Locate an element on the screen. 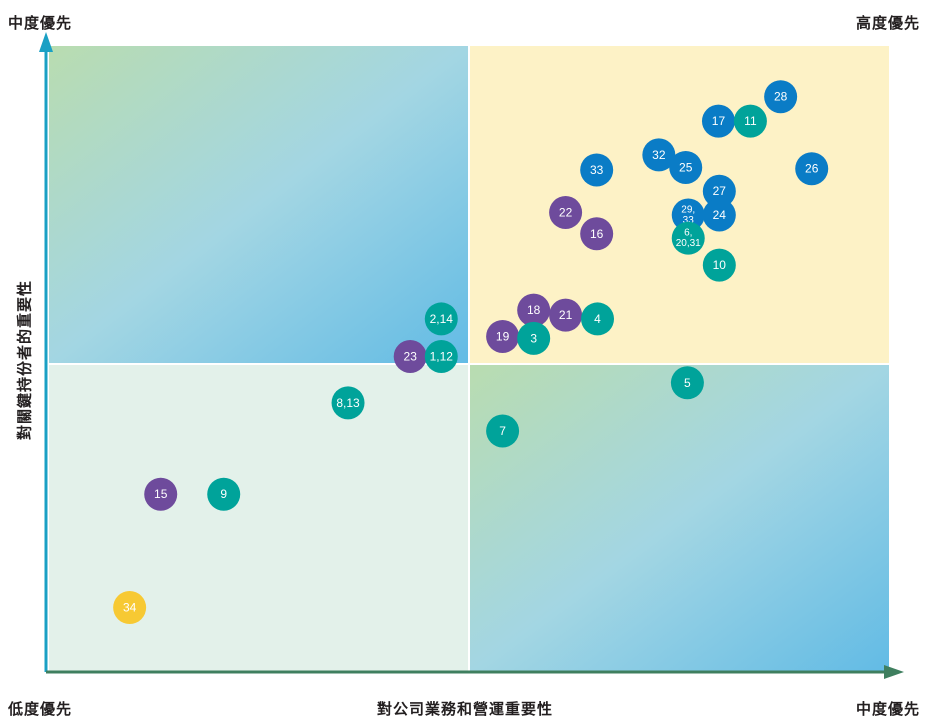  data-point-label: 10 is located at coordinates (720, 265).